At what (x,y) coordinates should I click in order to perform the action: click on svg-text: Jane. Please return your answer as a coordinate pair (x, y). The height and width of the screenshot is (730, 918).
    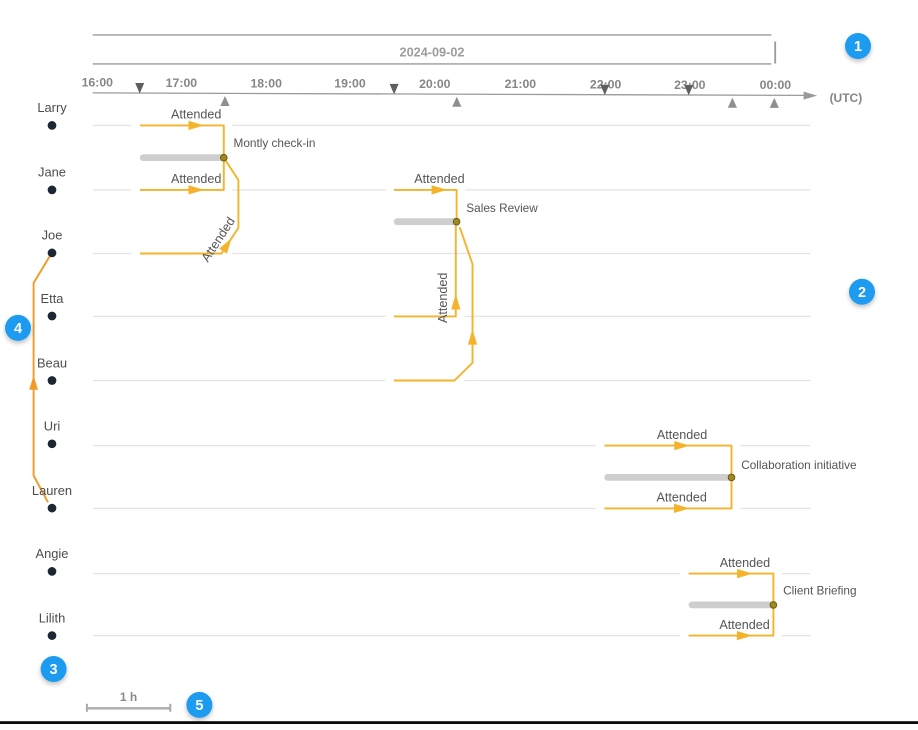
    Looking at the image, I should click on (52, 172).